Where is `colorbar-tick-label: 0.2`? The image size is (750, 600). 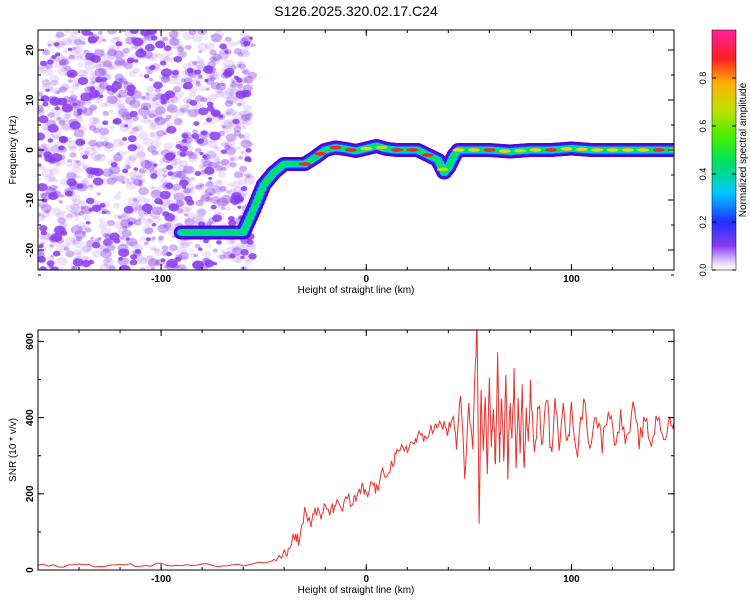 colorbar-tick-label: 0.2 is located at coordinates (703, 222).